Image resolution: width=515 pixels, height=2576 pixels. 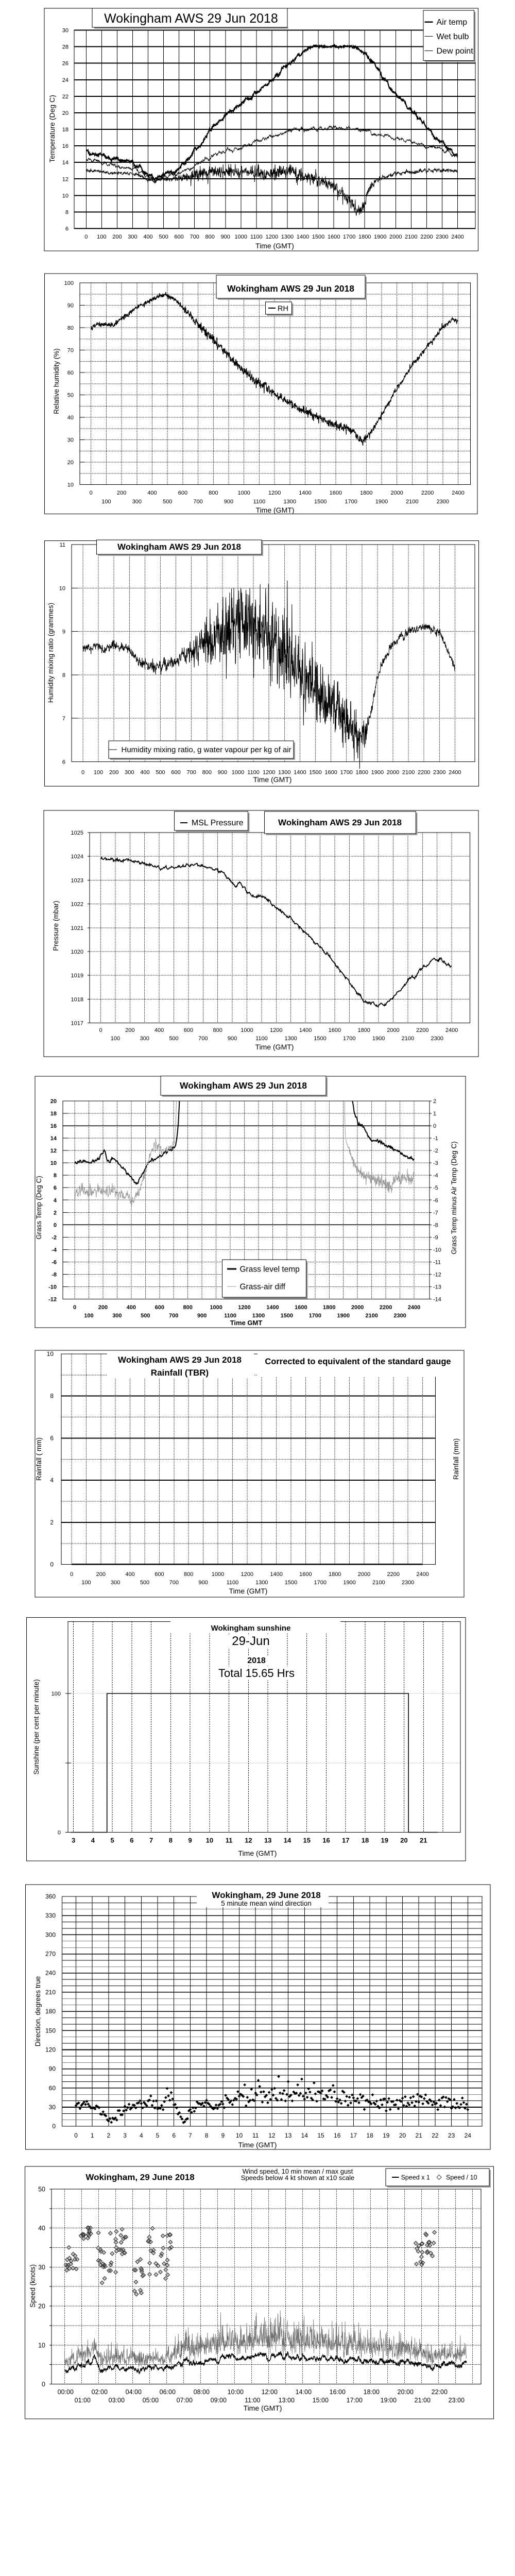 I want to click on svg-text: 15:00, so click(x=321, y=2400).